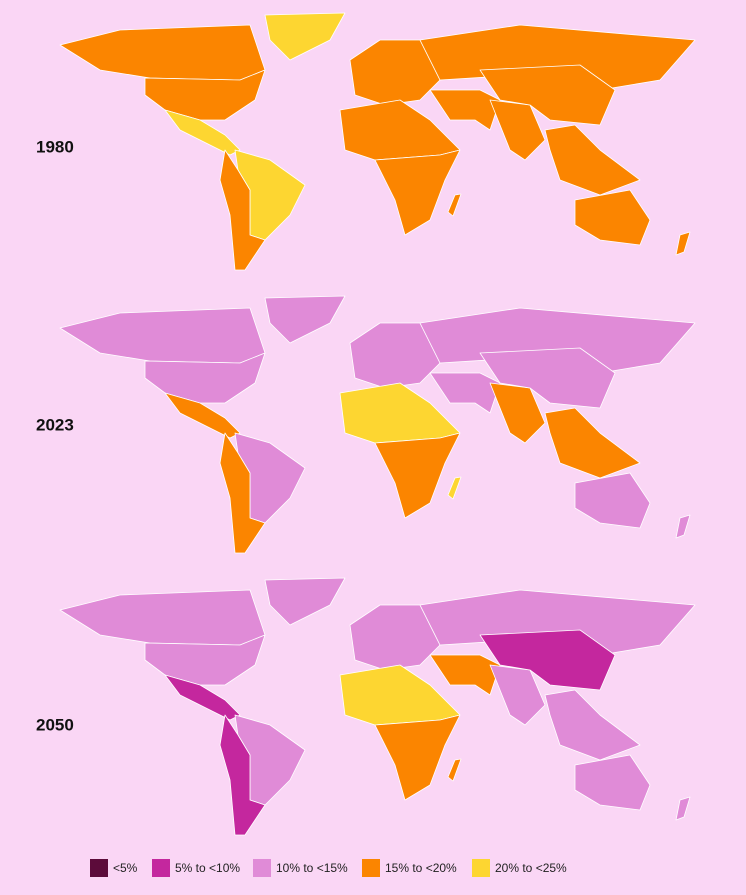 The width and height of the screenshot is (746, 895). What do you see at coordinates (55, 424) in the screenshot?
I see `year-label: 2023` at bounding box center [55, 424].